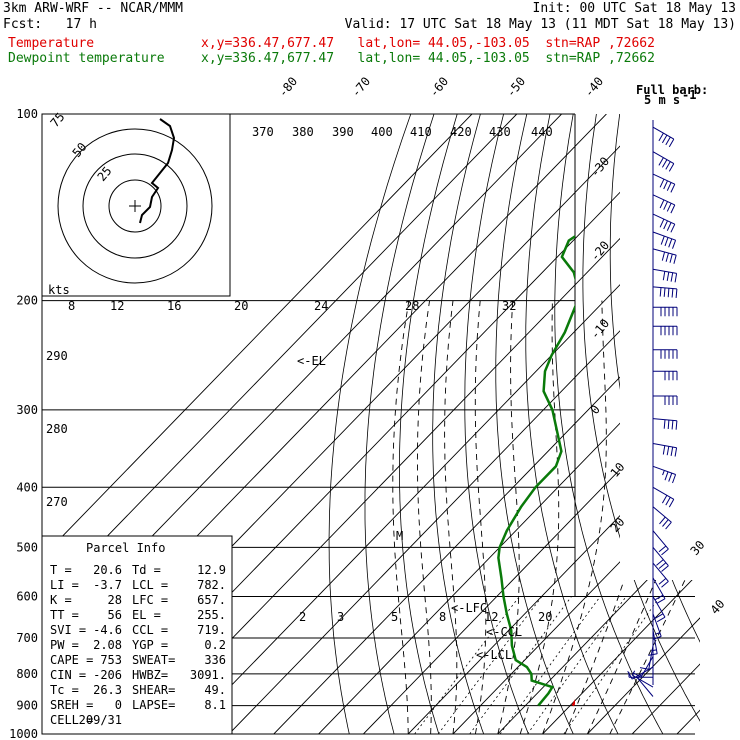 This screenshot has width=740, height=740. Describe the element at coordinates (516, 87) in the screenshot. I see `isotherm-label--50: -50` at that location.